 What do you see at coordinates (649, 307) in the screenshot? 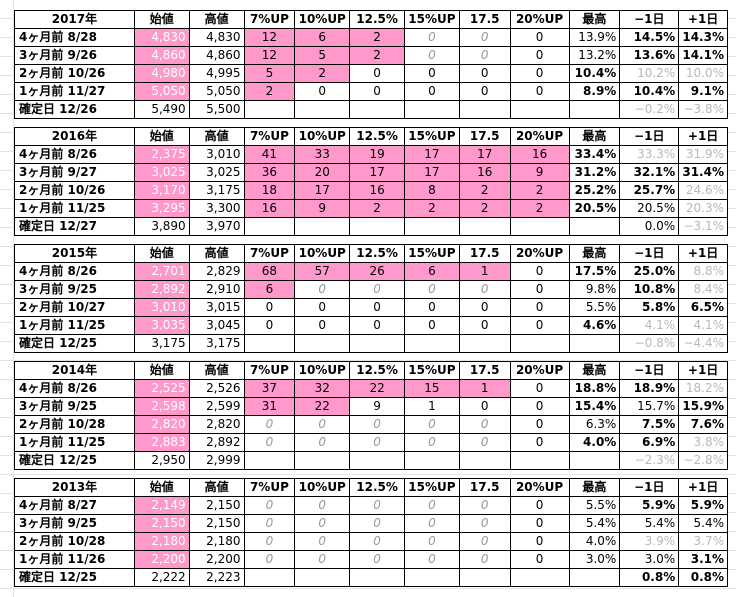
I see `minus1-cell: 5.8%` at bounding box center [649, 307].